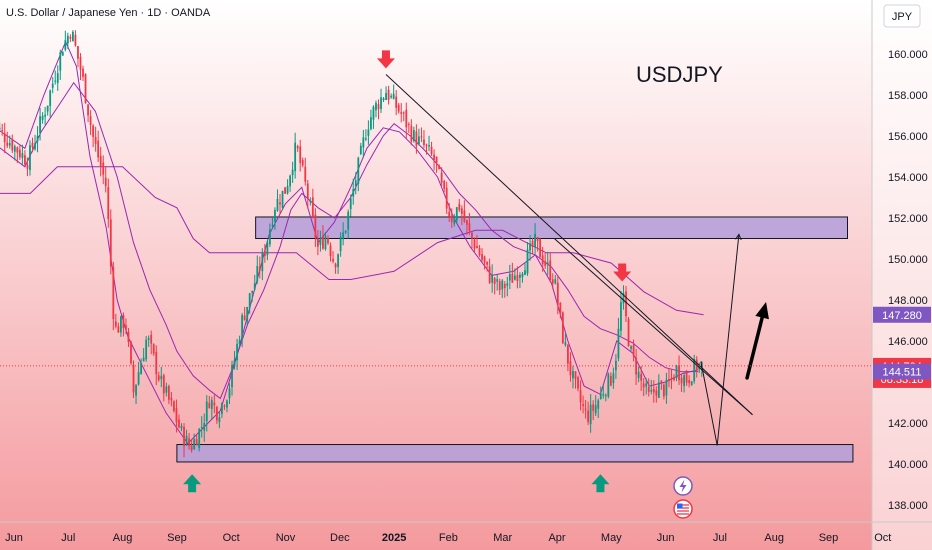 This screenshot has width=932, height=550. What do you see at coordinates (902, 314) in the screenshot?
I see `ichimoku-price-badge` at bounding box center [902, 314].